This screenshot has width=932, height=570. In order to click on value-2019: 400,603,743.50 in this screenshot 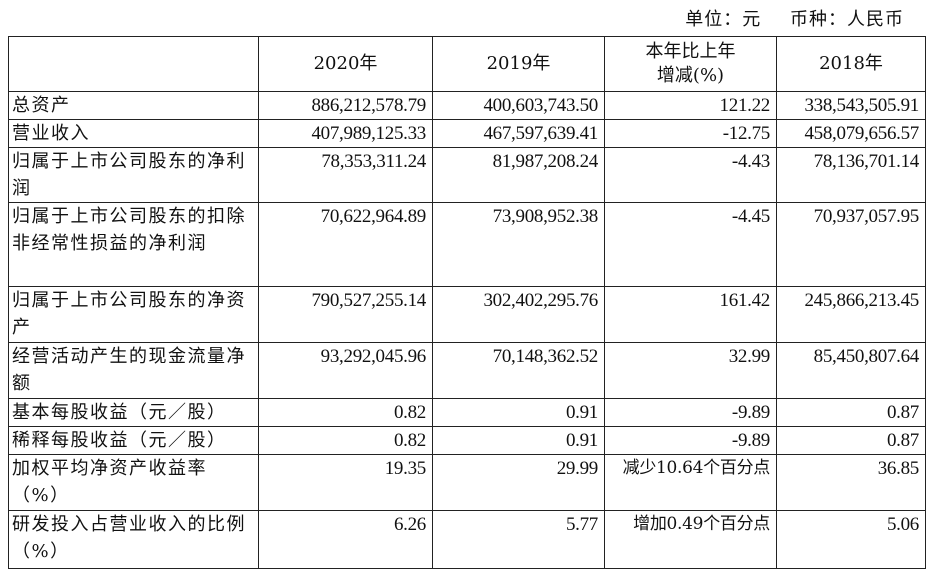, I will do `click(518, 105)`.